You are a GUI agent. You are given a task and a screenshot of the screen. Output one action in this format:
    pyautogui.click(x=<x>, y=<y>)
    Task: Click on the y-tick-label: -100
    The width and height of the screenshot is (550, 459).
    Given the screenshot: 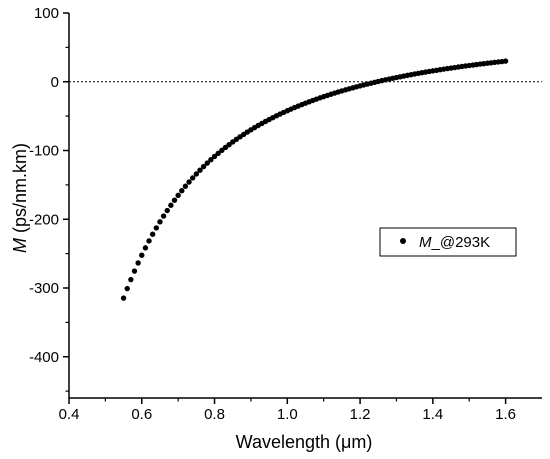 What is the action you would take?
    pyautogui.click(x=44, y=151)
    